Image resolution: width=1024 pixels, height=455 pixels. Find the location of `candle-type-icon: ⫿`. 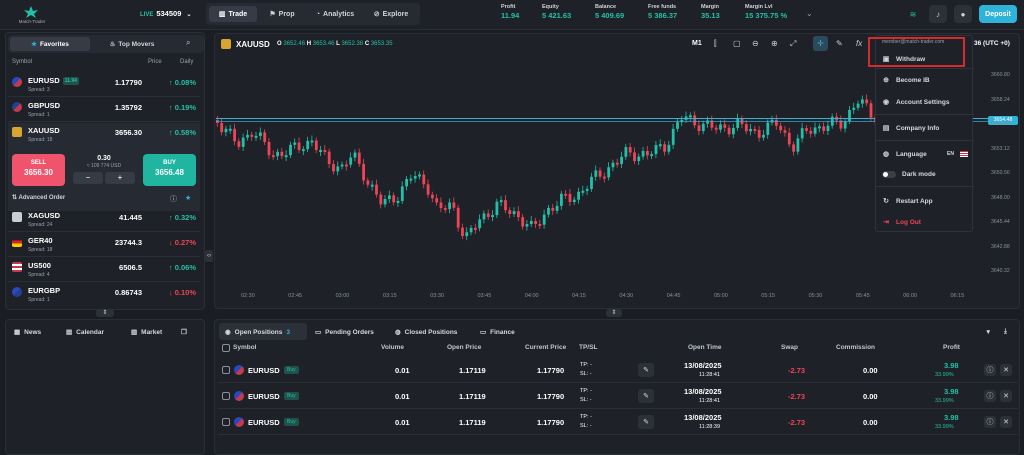

candle-type-icon: ⫿ is located at coordinates (715, 43).